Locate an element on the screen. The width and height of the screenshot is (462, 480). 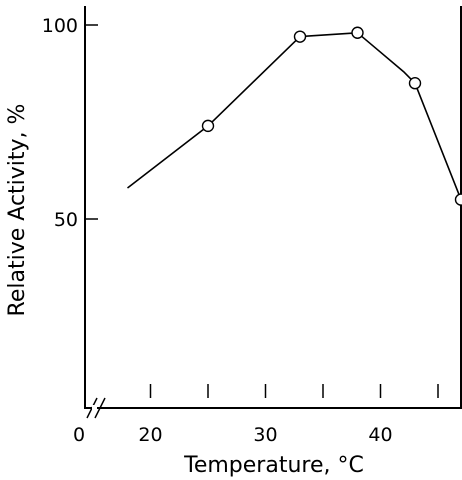
y-axis-label: Relative Activity, % is located at coordinates (17, 210).